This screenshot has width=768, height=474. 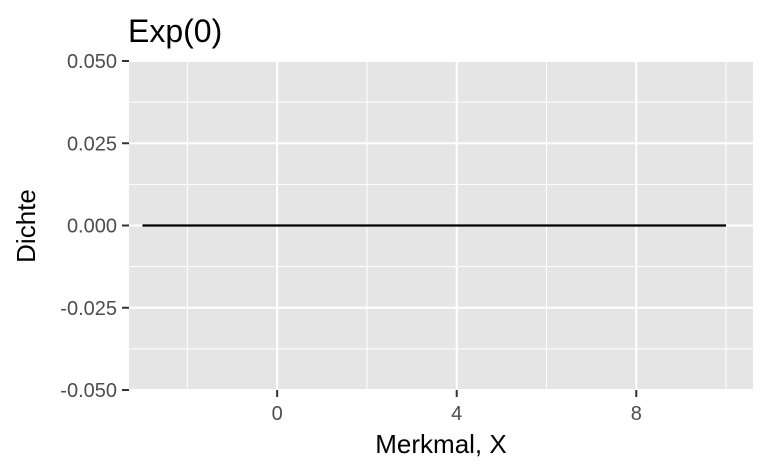 I want to click on x-tick-label: 0, so click(x=277, y=414).